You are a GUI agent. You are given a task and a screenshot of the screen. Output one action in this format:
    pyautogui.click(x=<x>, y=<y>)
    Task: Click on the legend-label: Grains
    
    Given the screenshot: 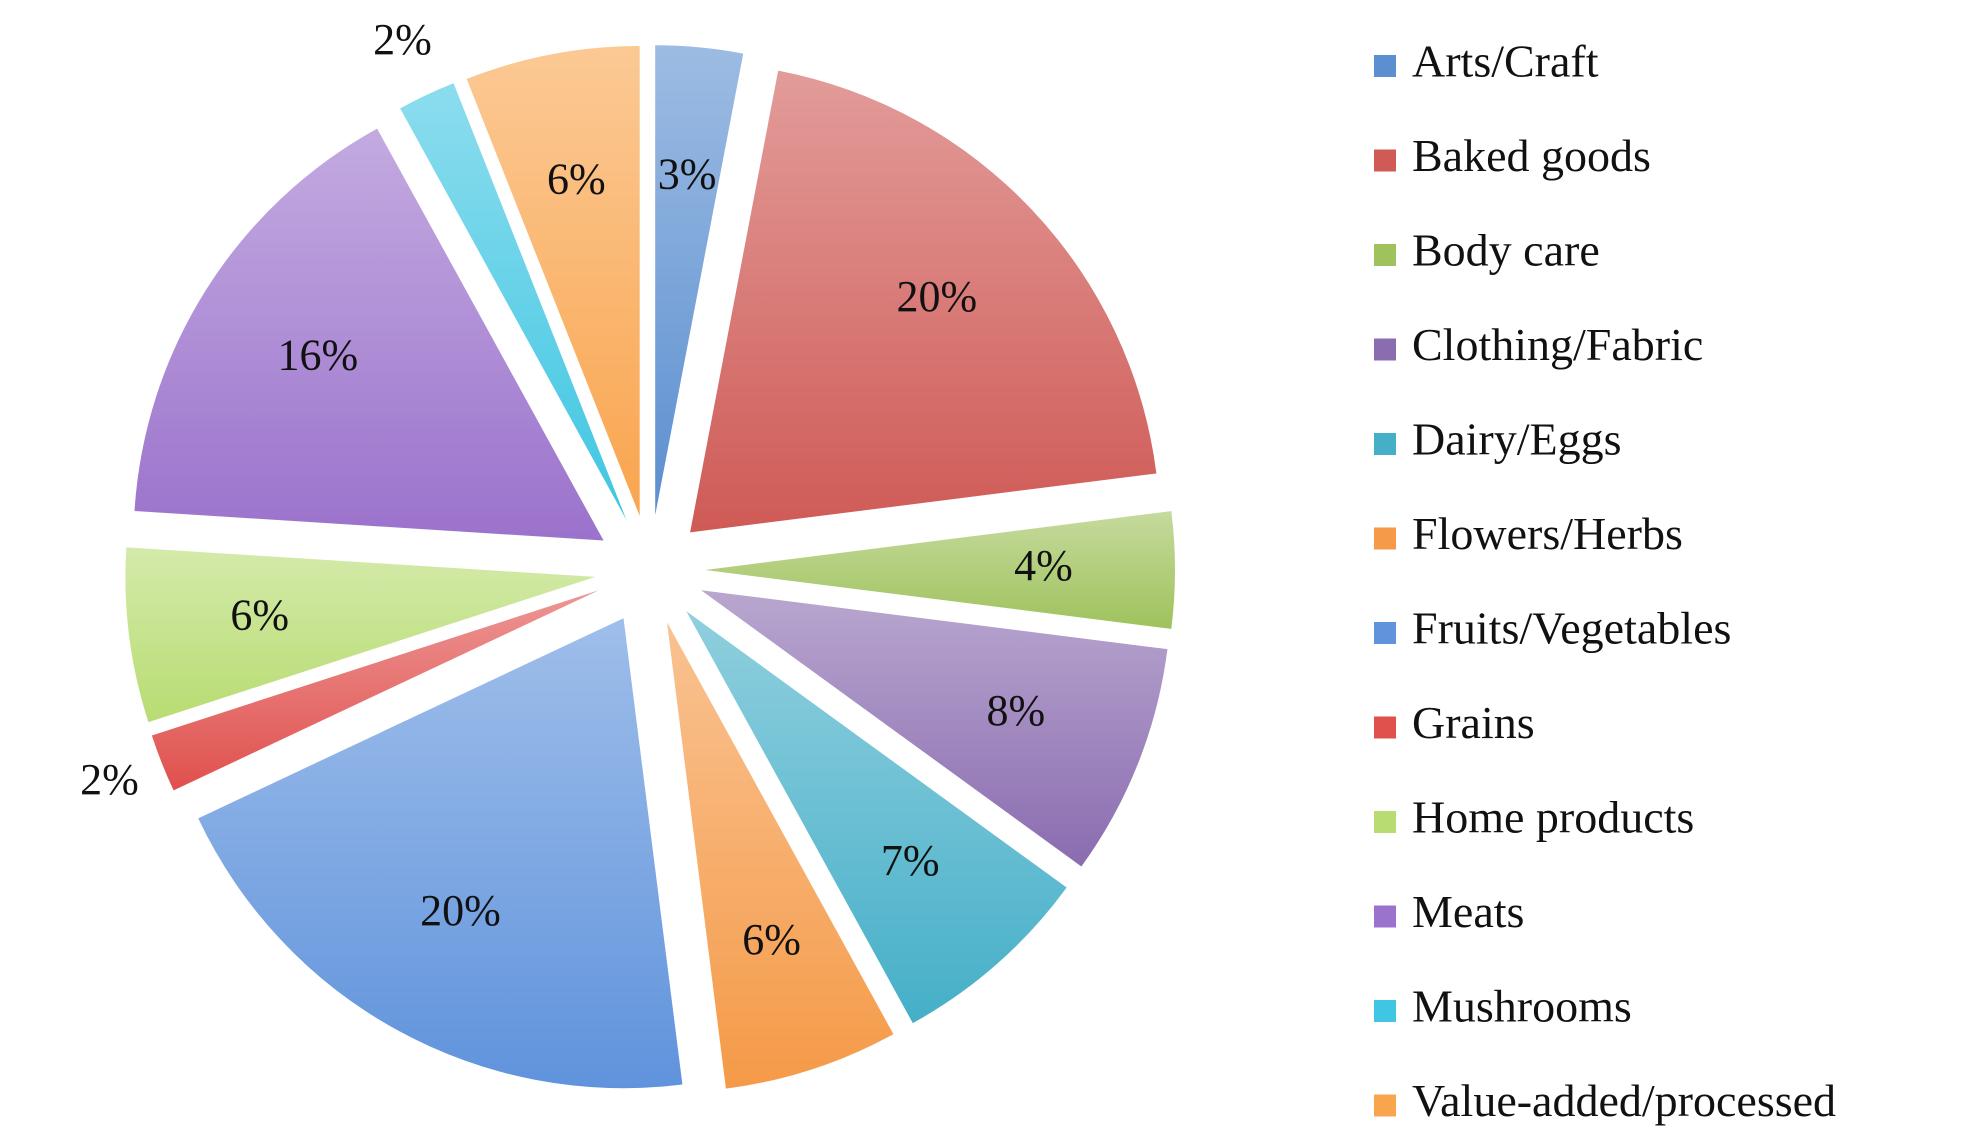 What is the action you would take?
    pyautogui.click(x=1473, y=722)
    